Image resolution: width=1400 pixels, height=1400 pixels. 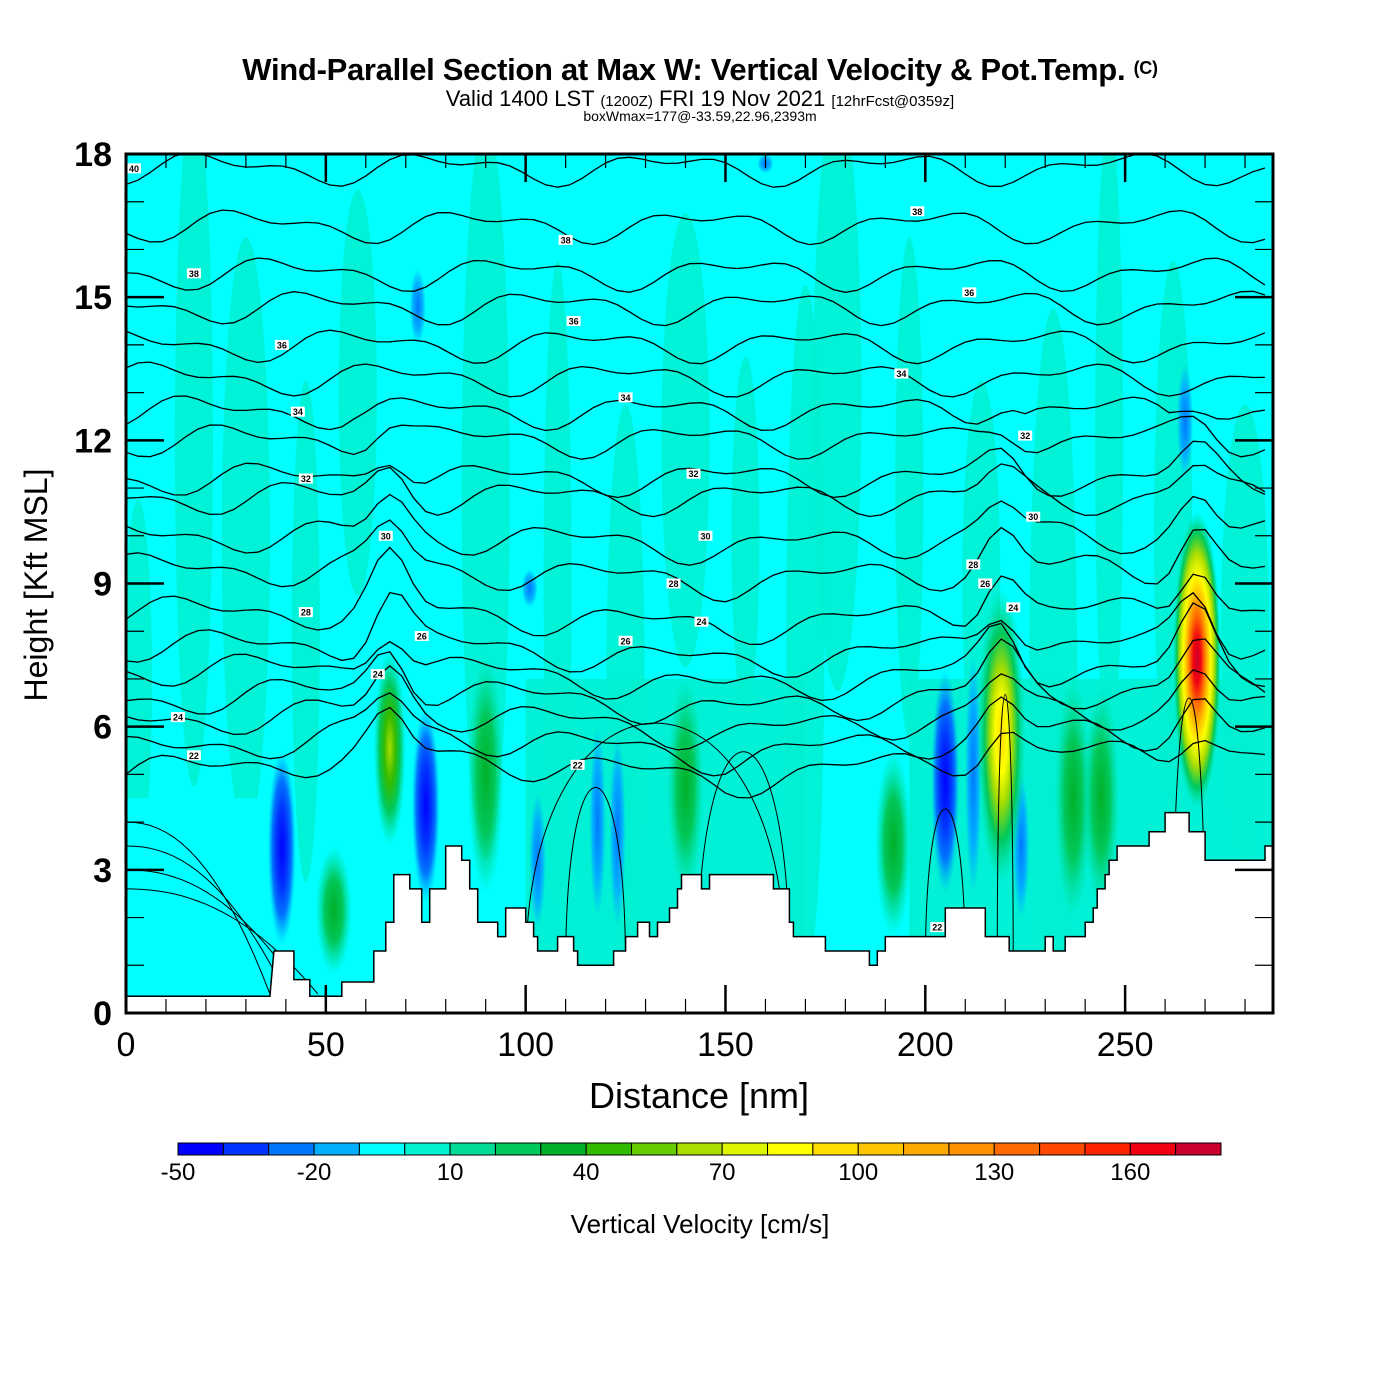 What do you see at coordinates (858, 1172) in the screenshot?
I see `colorbar-tick-label: 100` at bounding box center [858, 1172].